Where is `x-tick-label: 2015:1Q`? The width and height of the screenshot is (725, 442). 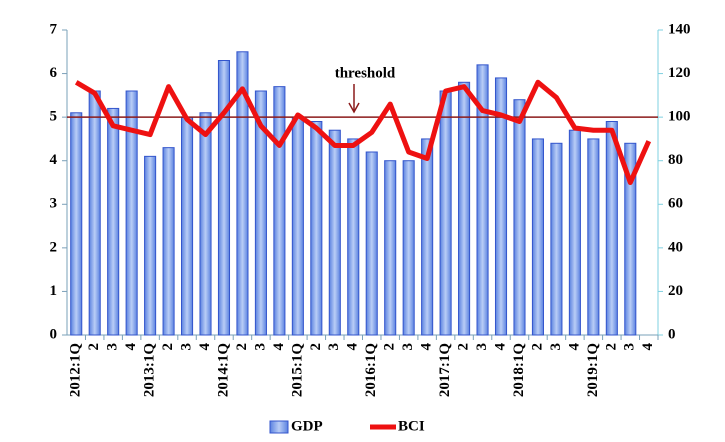 x-tick-label: 2015:1Q is located at coordinates (297, 370).